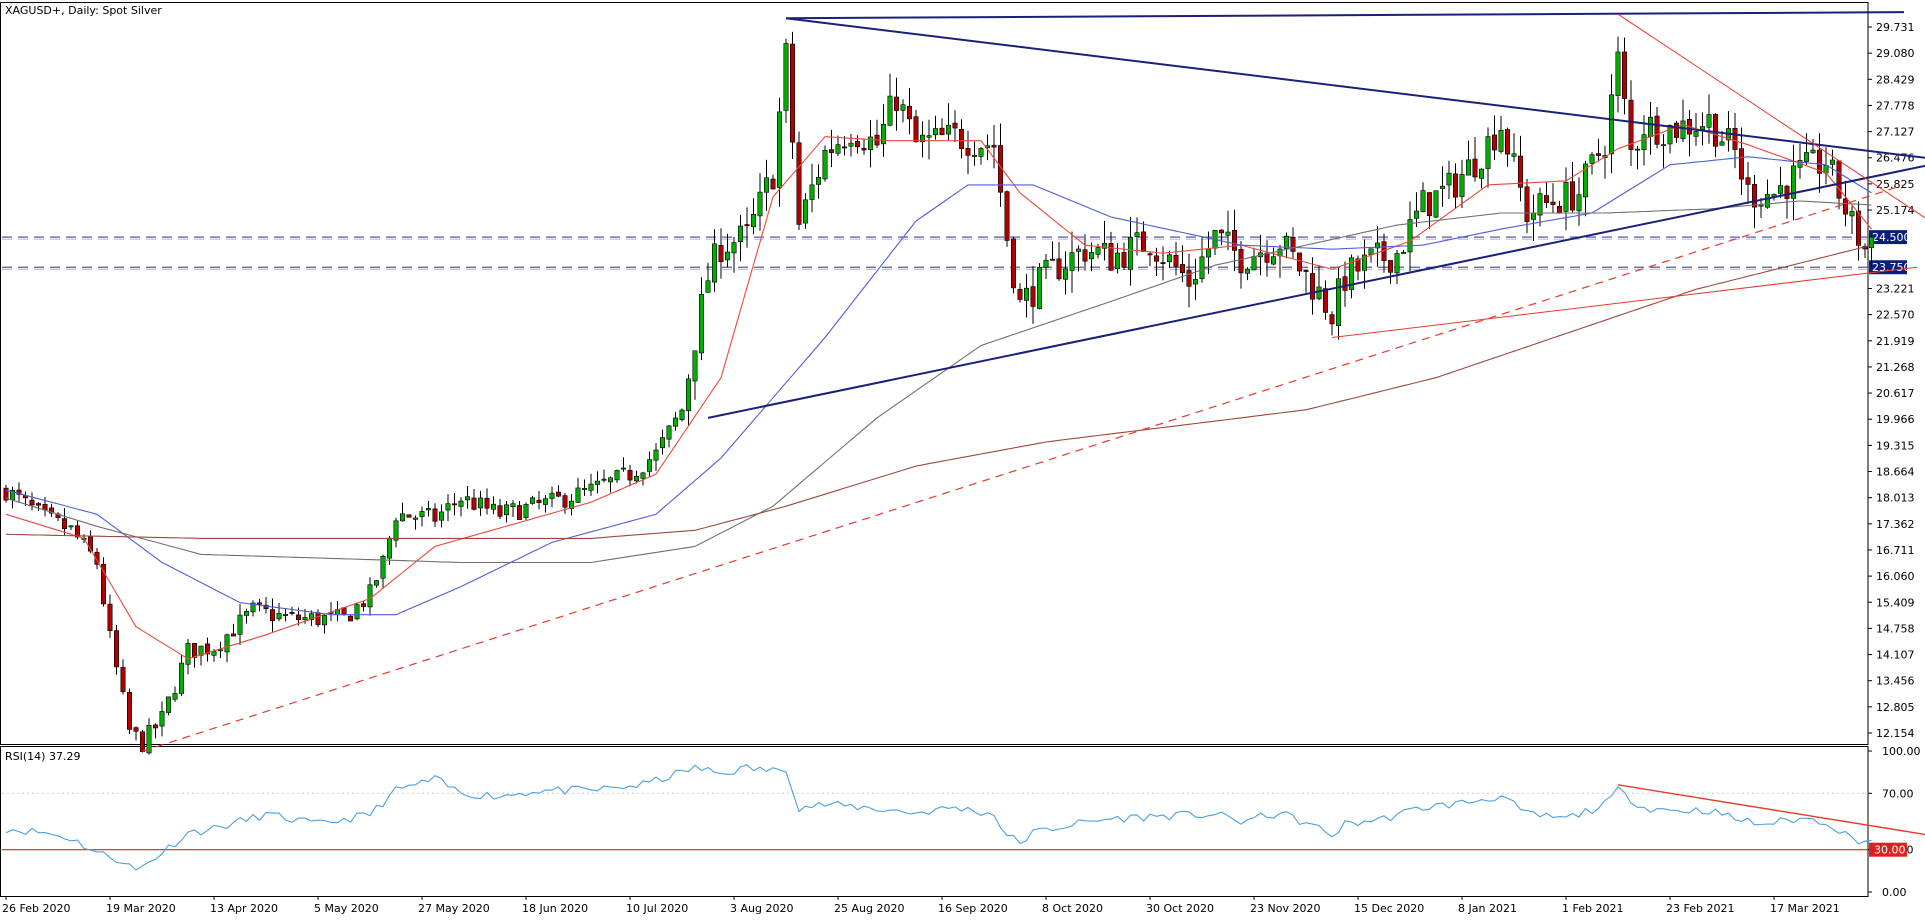 The width and height of the screenshot is (1925, 921). I want to click on price-tick-label: 27.778, so click(1895, 105).